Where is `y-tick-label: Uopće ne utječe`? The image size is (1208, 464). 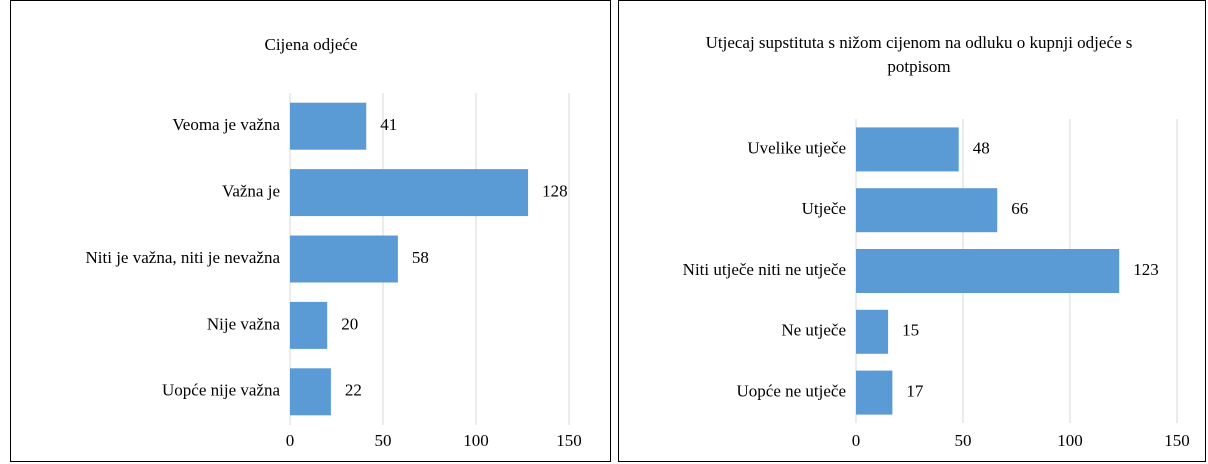
y-tick-label: Uopće ne utječe is located at coordinates (792, 391).